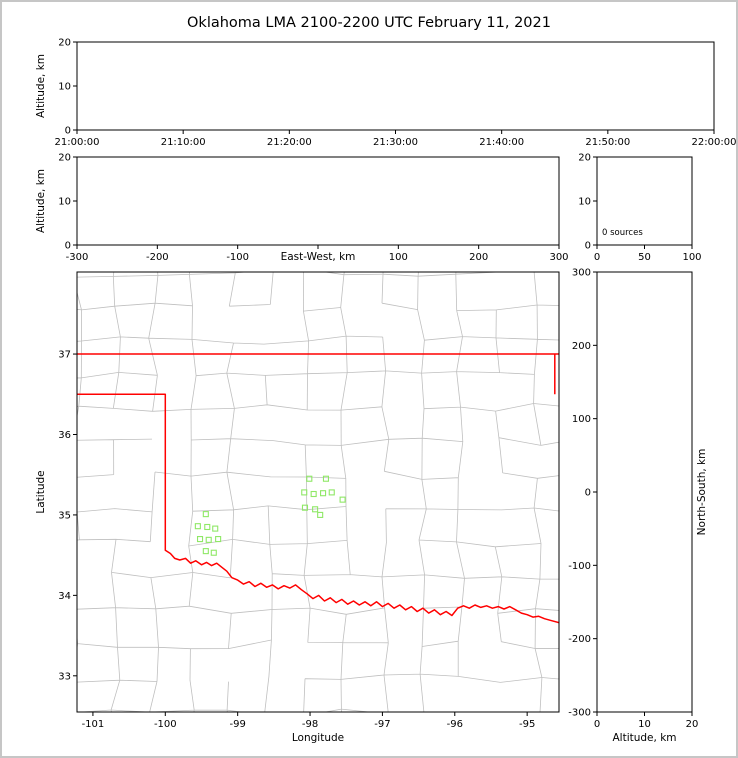  Describe the element at coordinates (93, 724) in the screenshot. I see `x-tick-label: -101` at that location.